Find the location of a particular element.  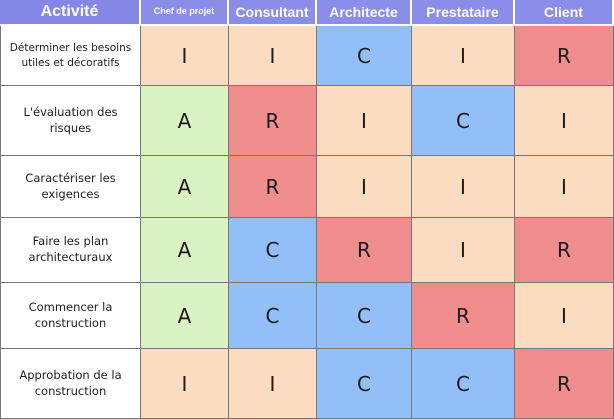

activity-cell: Commencer la construction is located at coordinates (70, 316).